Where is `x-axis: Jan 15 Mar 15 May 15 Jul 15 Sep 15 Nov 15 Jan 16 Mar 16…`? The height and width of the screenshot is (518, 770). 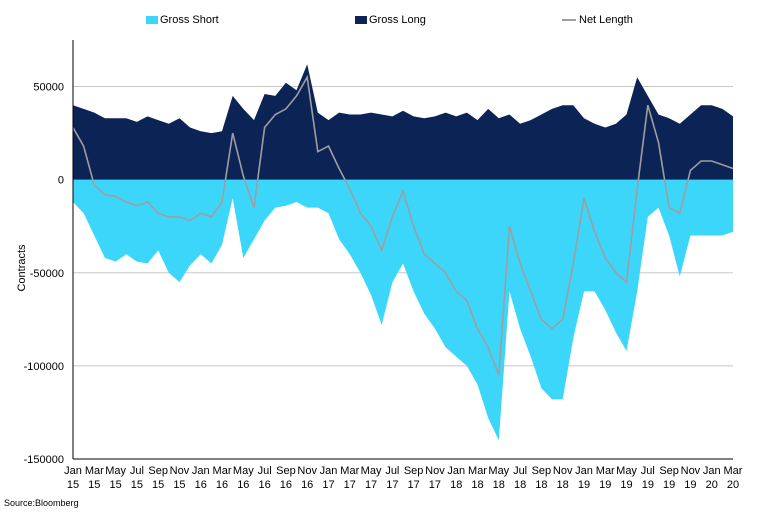 x-axis: Jan 15 Mar 15 May 15 Jul 15 Sep 15 Nov 15 Jan 16 Mar 16… is located at coordinates (403, 474).